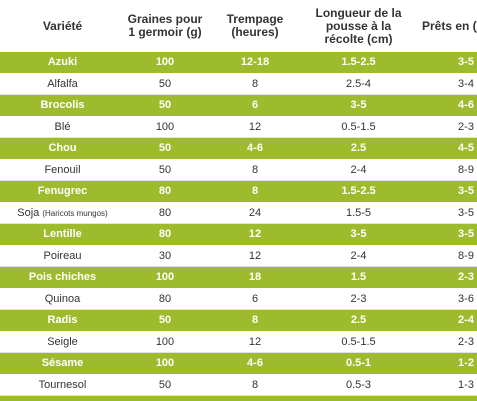  I want to click on variety-cell: Quinoa, so click(62, 299).